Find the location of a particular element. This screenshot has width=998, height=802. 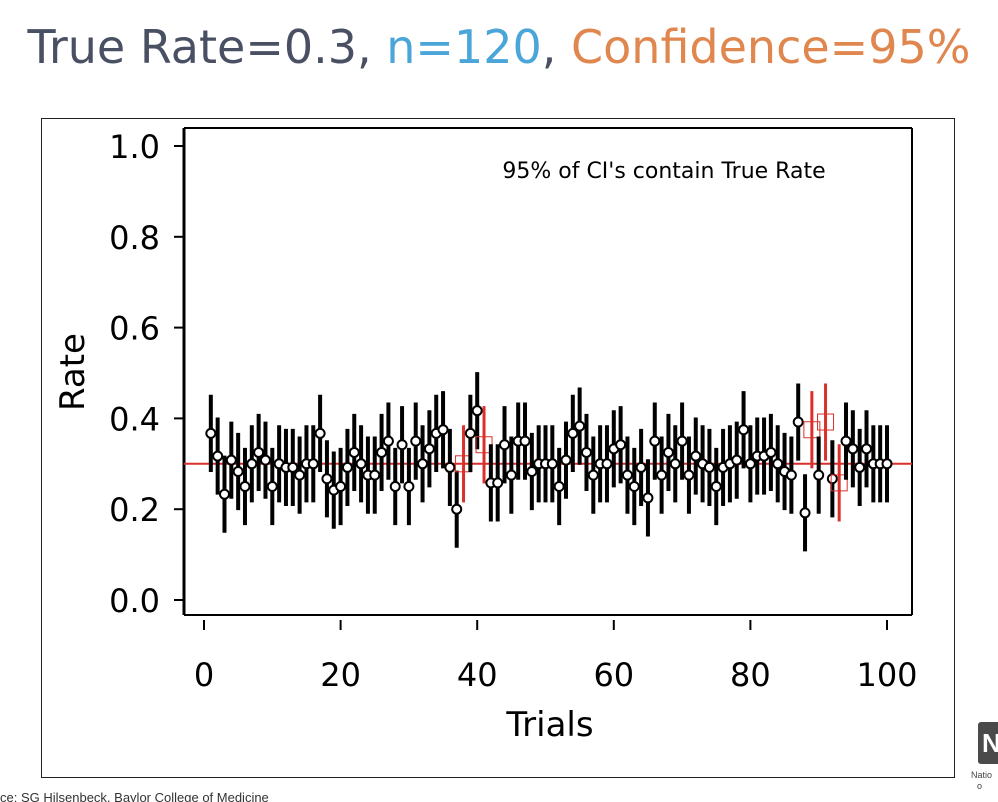

x-tick-label: 40 is located at coordinates (477, 675).